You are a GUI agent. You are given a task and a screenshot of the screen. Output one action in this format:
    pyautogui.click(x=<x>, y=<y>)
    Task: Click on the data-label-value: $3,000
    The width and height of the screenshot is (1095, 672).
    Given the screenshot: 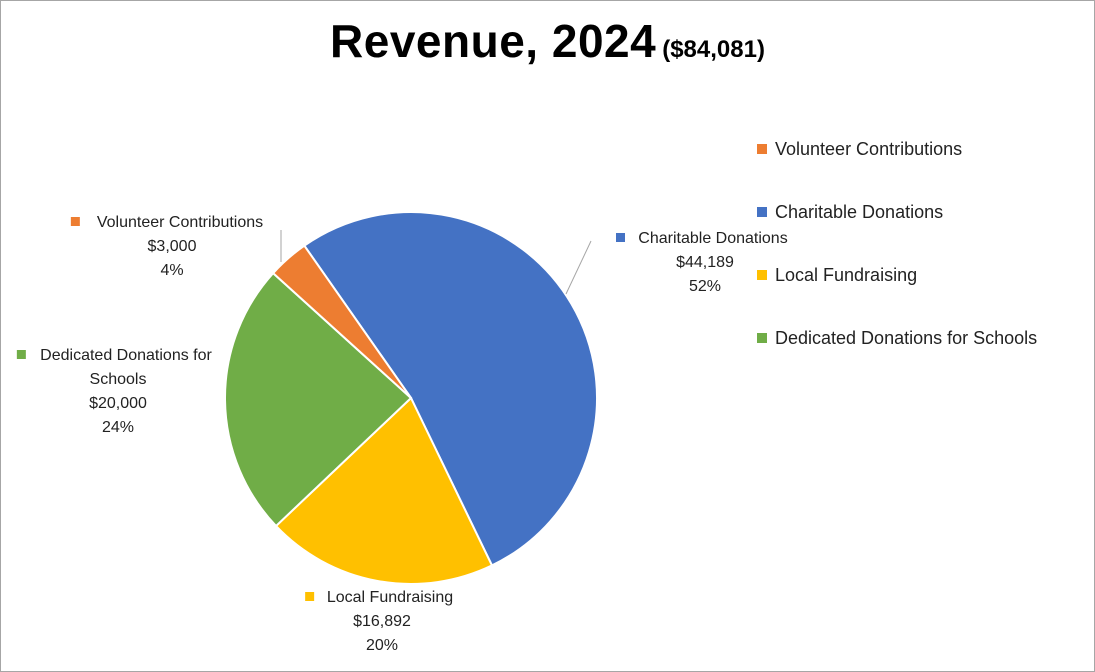 What is the action you would take?
    pyautogui.click(x=172, y=246)
    